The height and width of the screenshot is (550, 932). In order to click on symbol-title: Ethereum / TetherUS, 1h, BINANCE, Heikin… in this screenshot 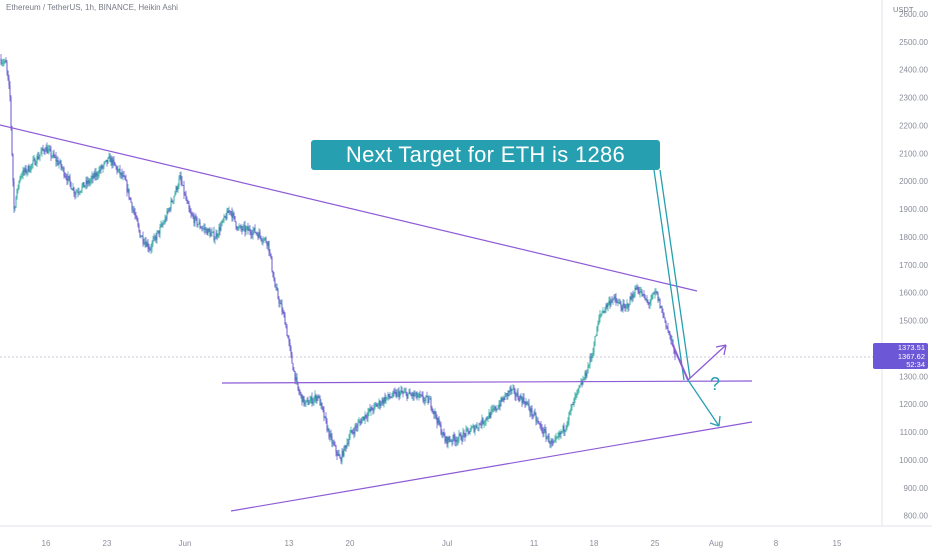, I will do `click(92, 7)`.